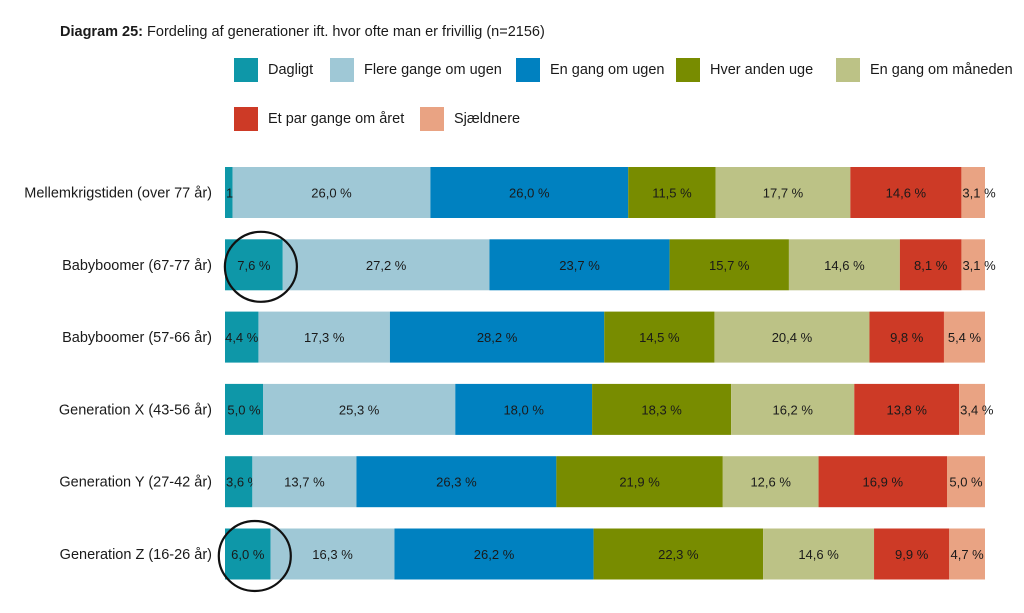 Image resolution: width=1024 pixels, height=613 pixels. What do you see at coordinates (433, 70) in the screenshot?
I see `legend-label: Flere gange om ugen` at bounding box center [433, 70].